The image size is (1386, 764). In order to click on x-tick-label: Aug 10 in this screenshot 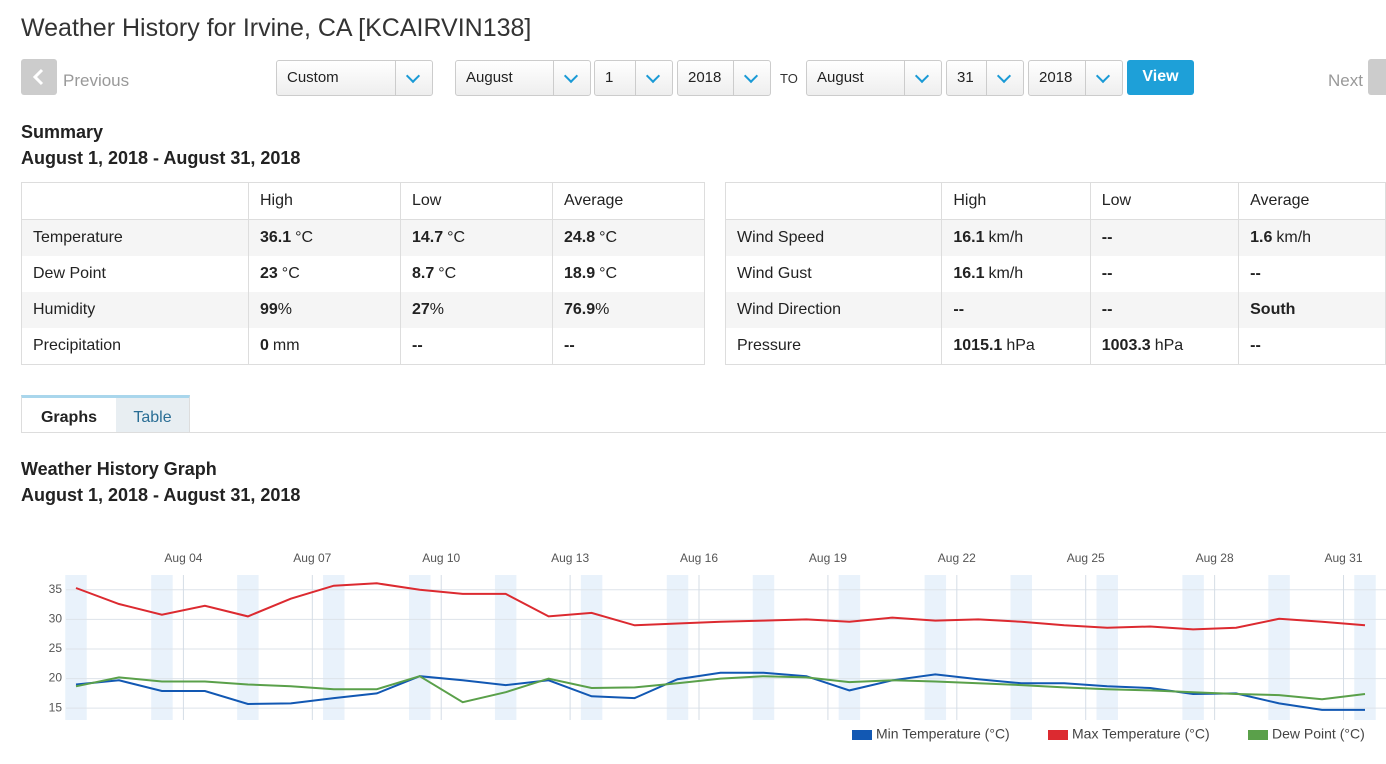, I will do `click(441, 558)`.